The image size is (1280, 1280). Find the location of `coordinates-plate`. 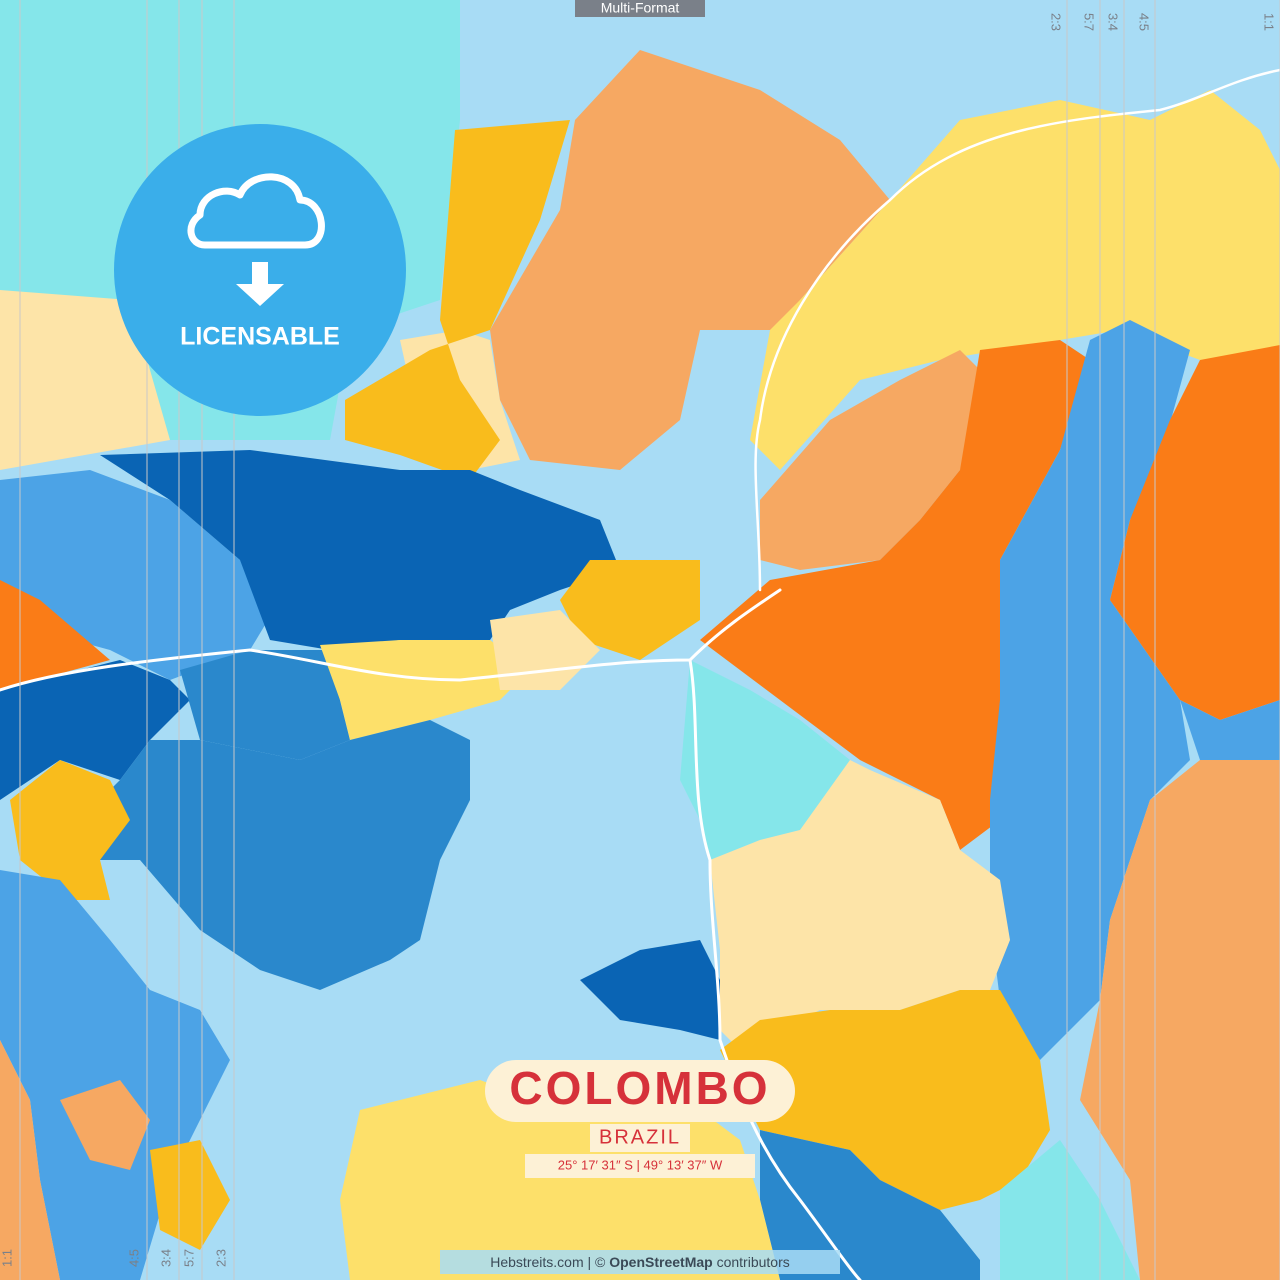

coordinates-plate is located at coordinates (640, 1166).